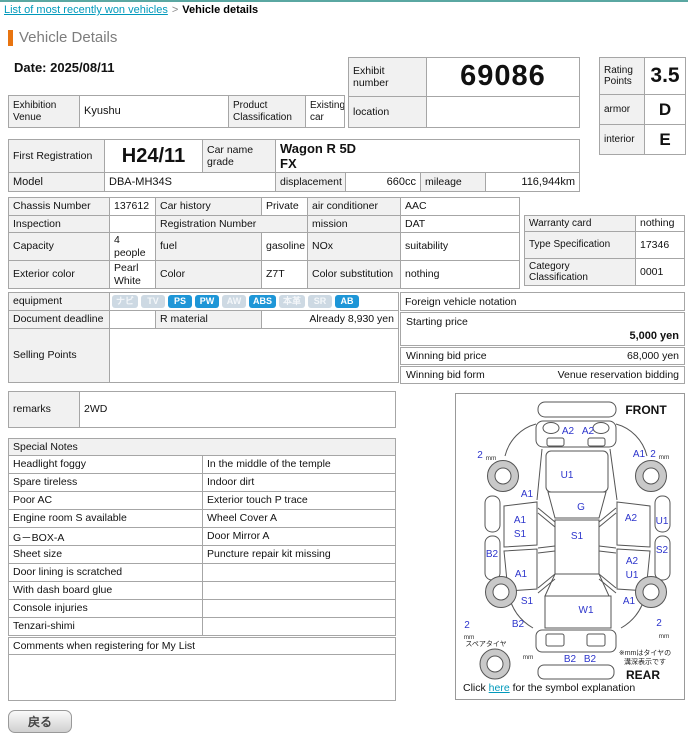 The height and width of the screenshot is (747, 688). I want to click on equipment-badge-AW: AW, so click(234, 301).